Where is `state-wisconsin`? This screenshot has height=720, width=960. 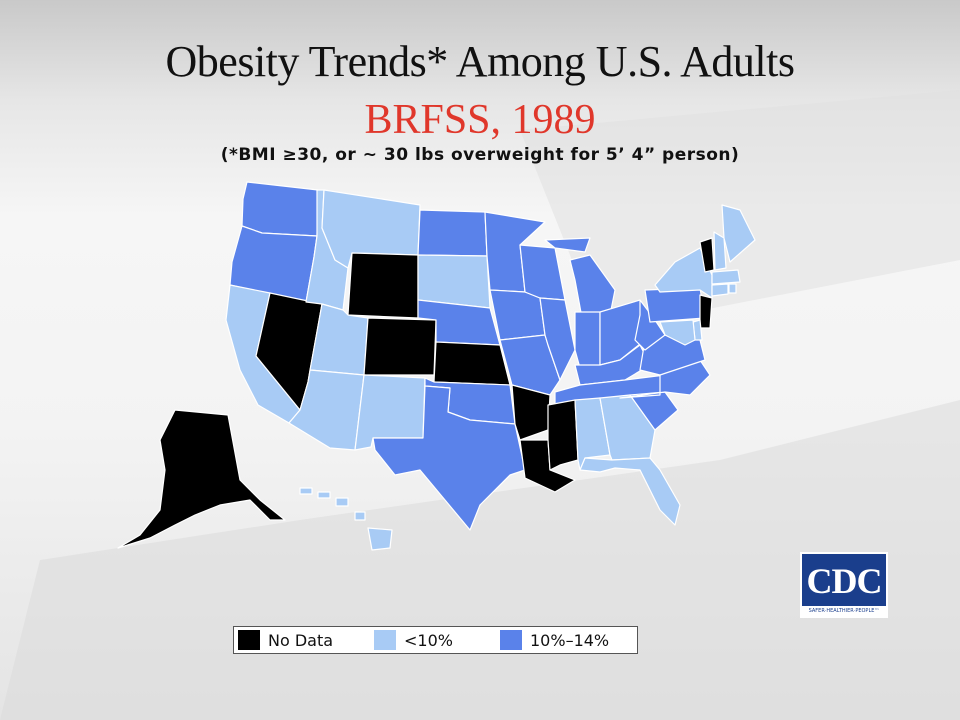
state-wisconsin is located at coordinates (542, 272).